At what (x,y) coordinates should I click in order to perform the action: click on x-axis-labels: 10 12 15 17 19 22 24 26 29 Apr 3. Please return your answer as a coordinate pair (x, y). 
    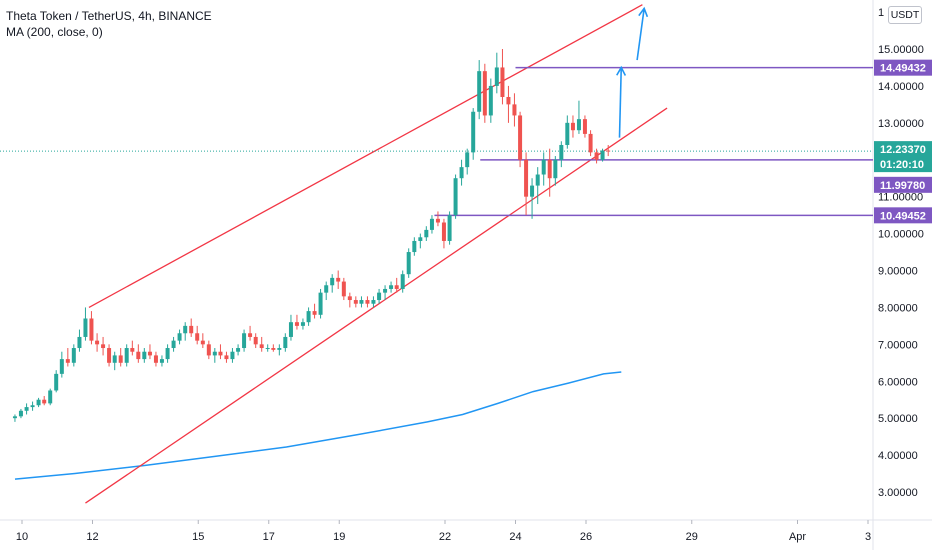
    Looking at the image, I should click on (443, 531).